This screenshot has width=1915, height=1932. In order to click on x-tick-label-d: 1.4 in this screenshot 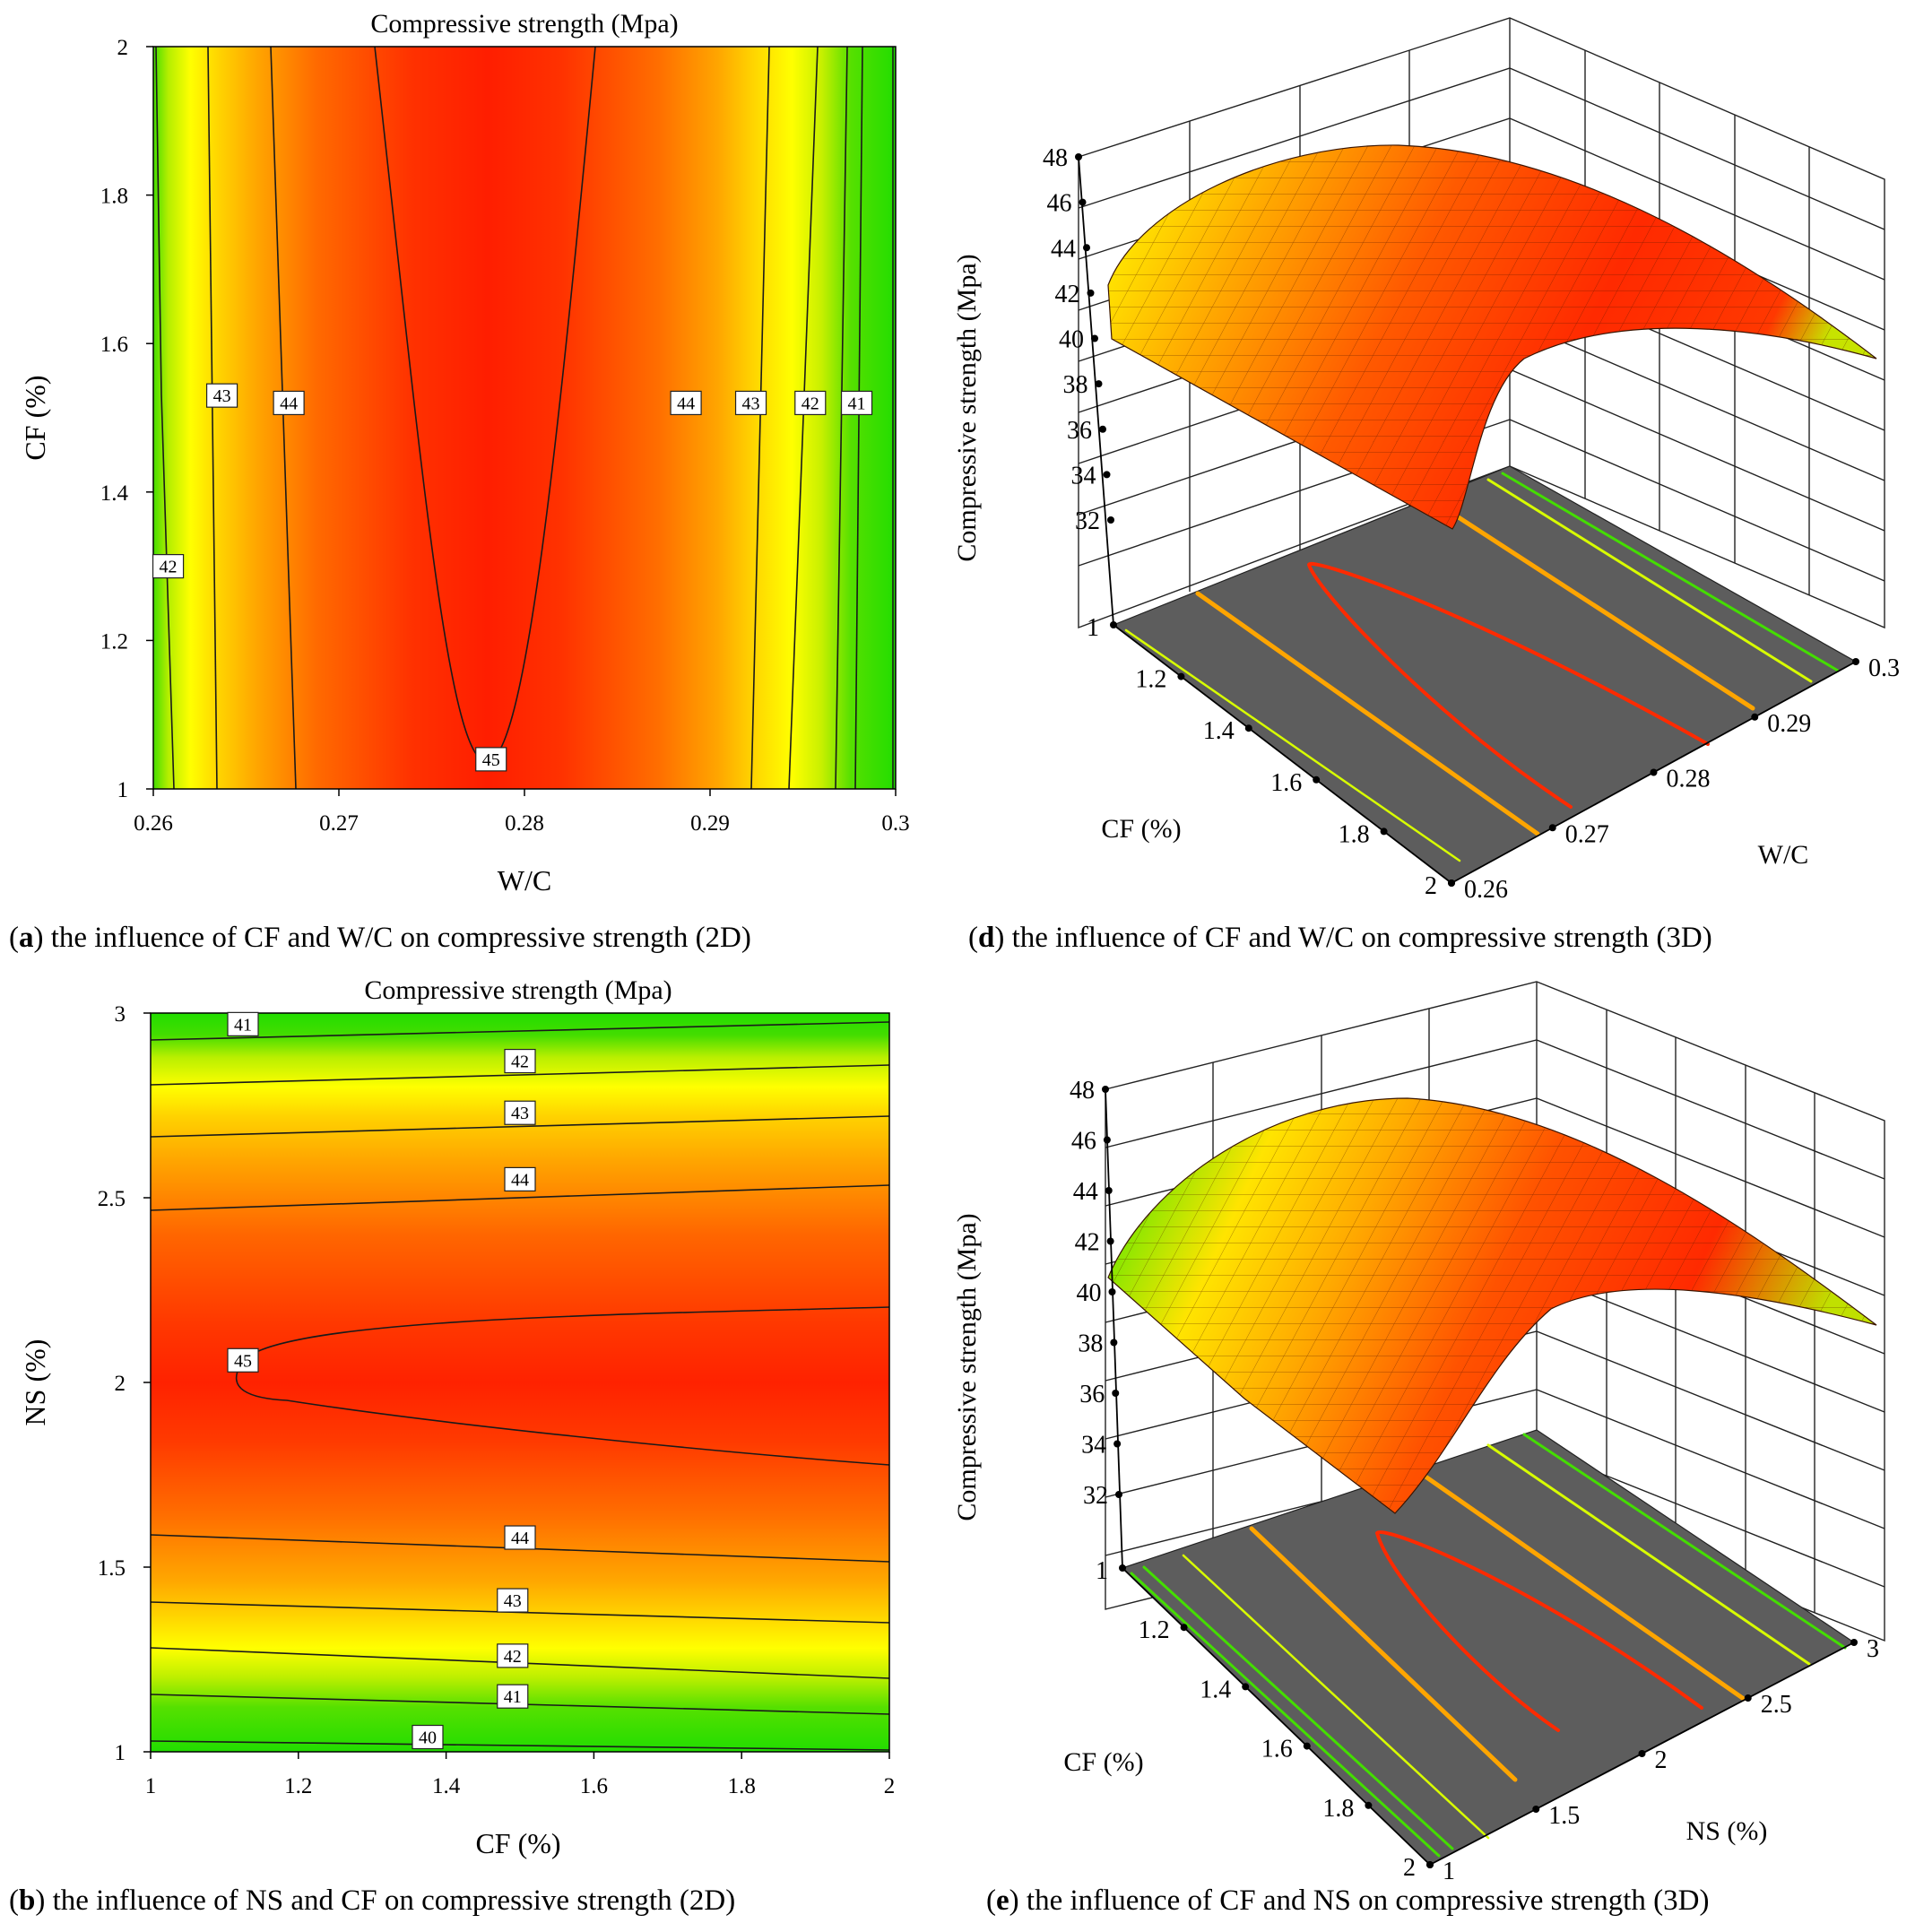, I will do `click(1219, 731)`.